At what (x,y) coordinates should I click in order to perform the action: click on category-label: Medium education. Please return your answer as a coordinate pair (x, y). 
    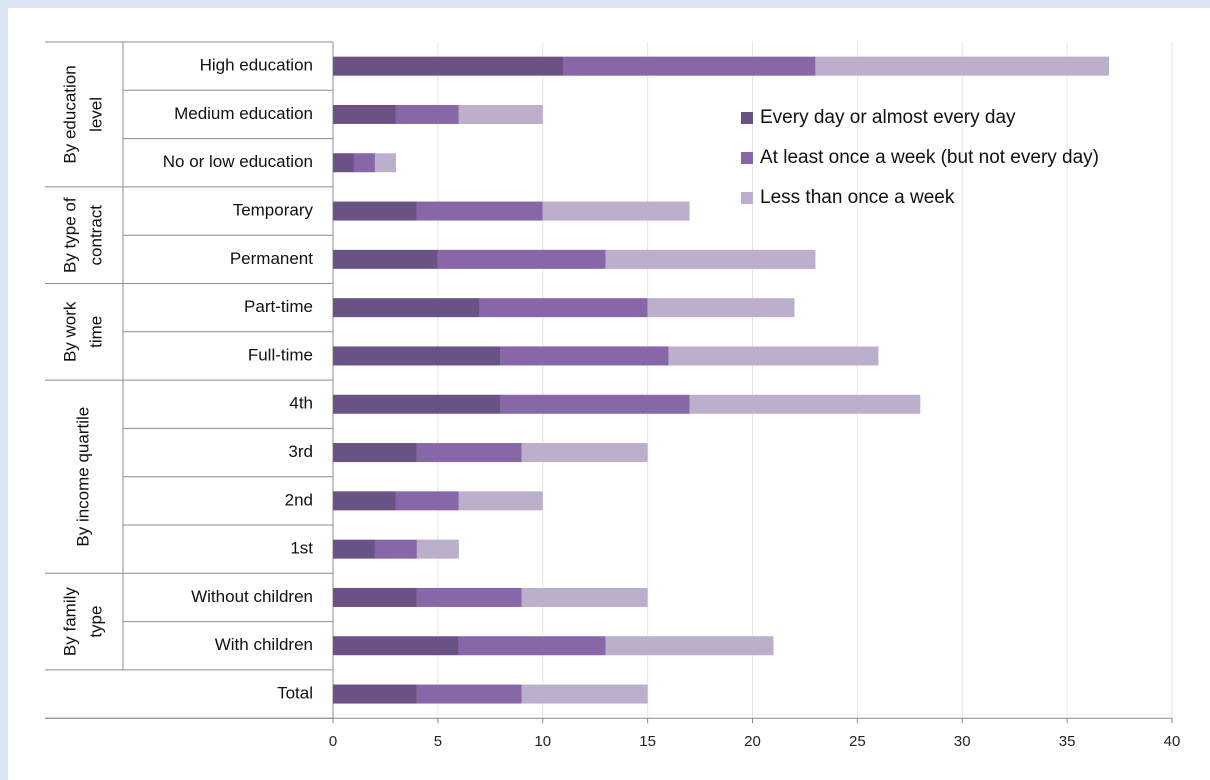
    Looking at the image, I should click on (243, 113).